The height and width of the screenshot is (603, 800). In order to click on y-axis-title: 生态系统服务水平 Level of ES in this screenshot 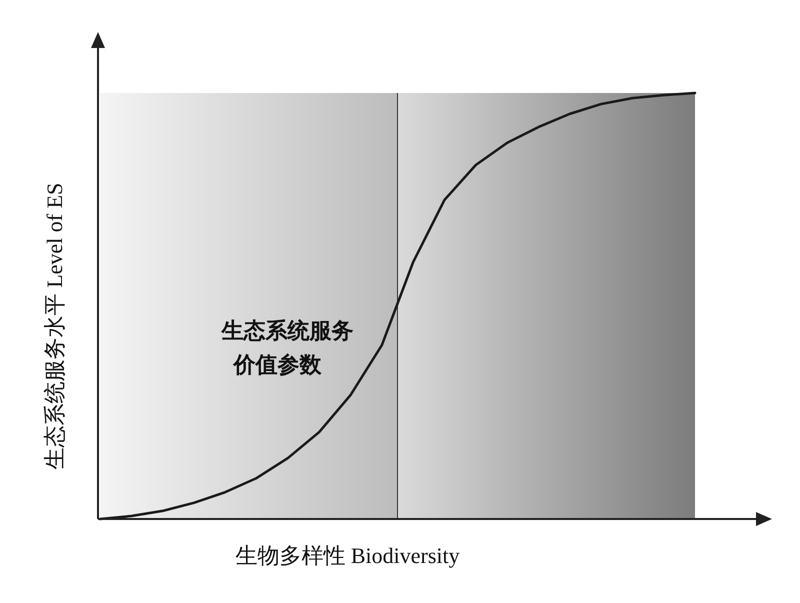, I will do `click(54, 326)`.